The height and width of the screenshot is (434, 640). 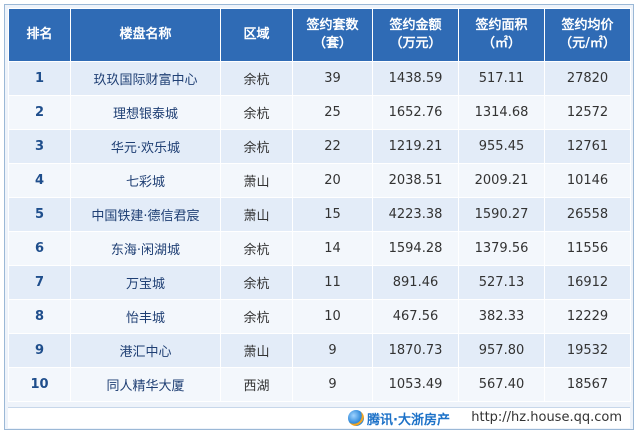 What do you see at coordinates (587, 384) in the screenshot?
I see `cell-avg-price: 18567` at bounding box center [587, 384].